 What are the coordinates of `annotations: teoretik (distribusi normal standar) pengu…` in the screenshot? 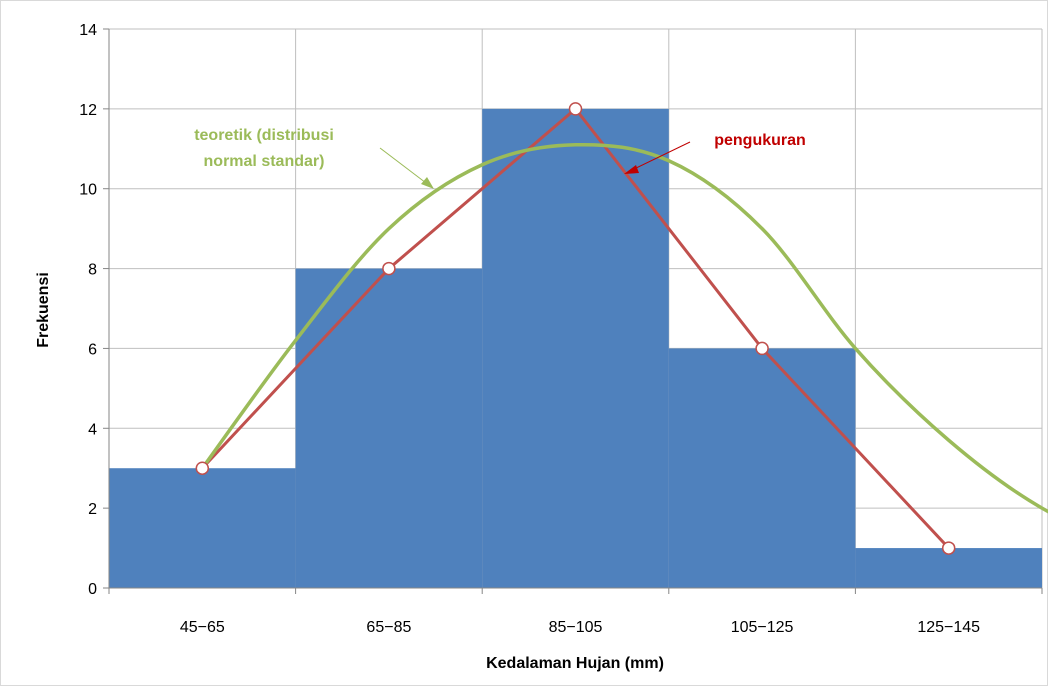 It's located at (500, 158).